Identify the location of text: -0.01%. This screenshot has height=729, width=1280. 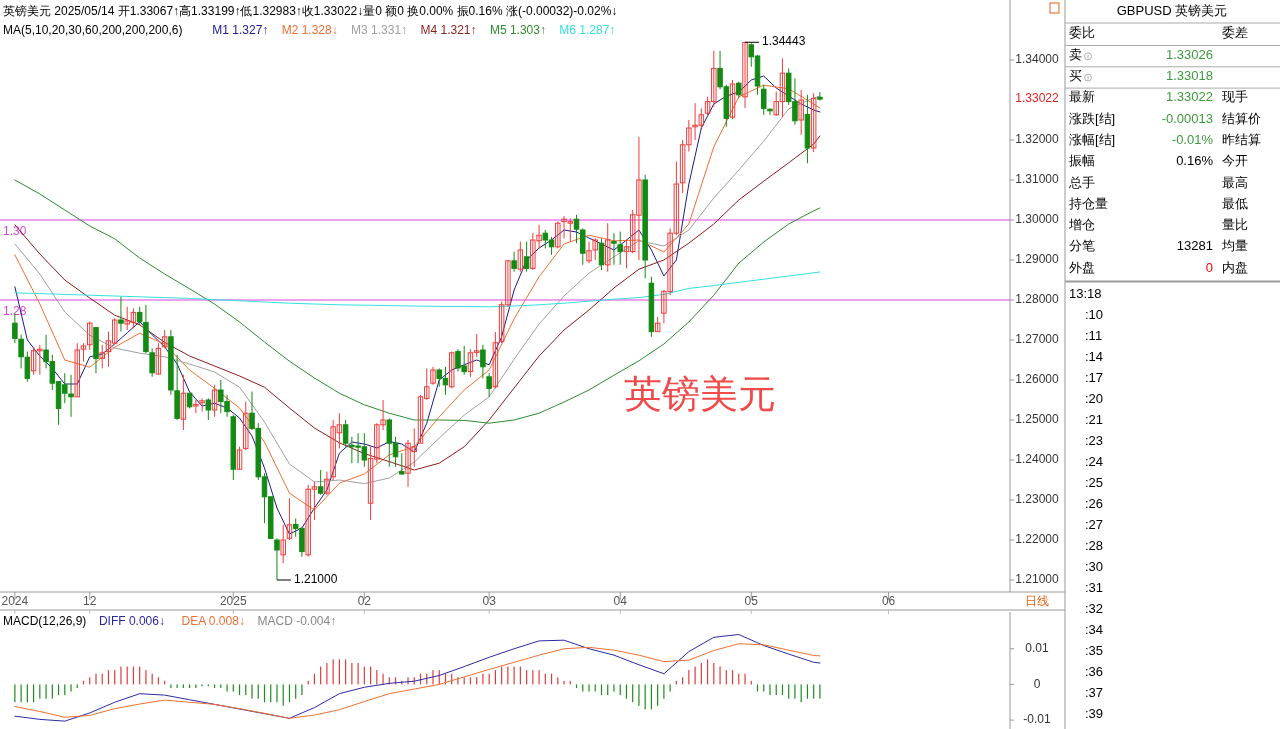
(1192, 139).